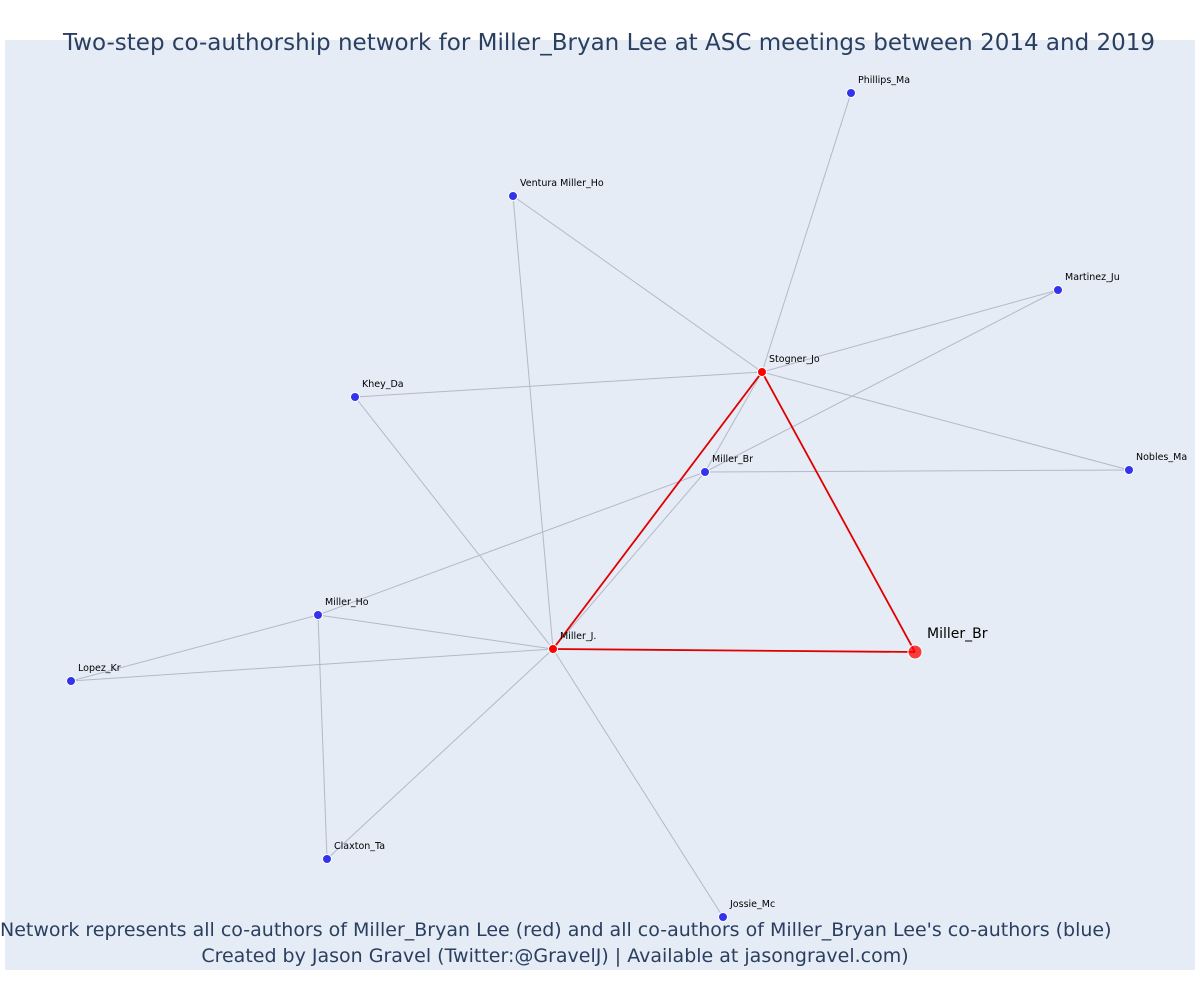  Describe the element at coordinates (957, 634) in the screenshot. I see `node-label-ego: Miller_Br` at that location.